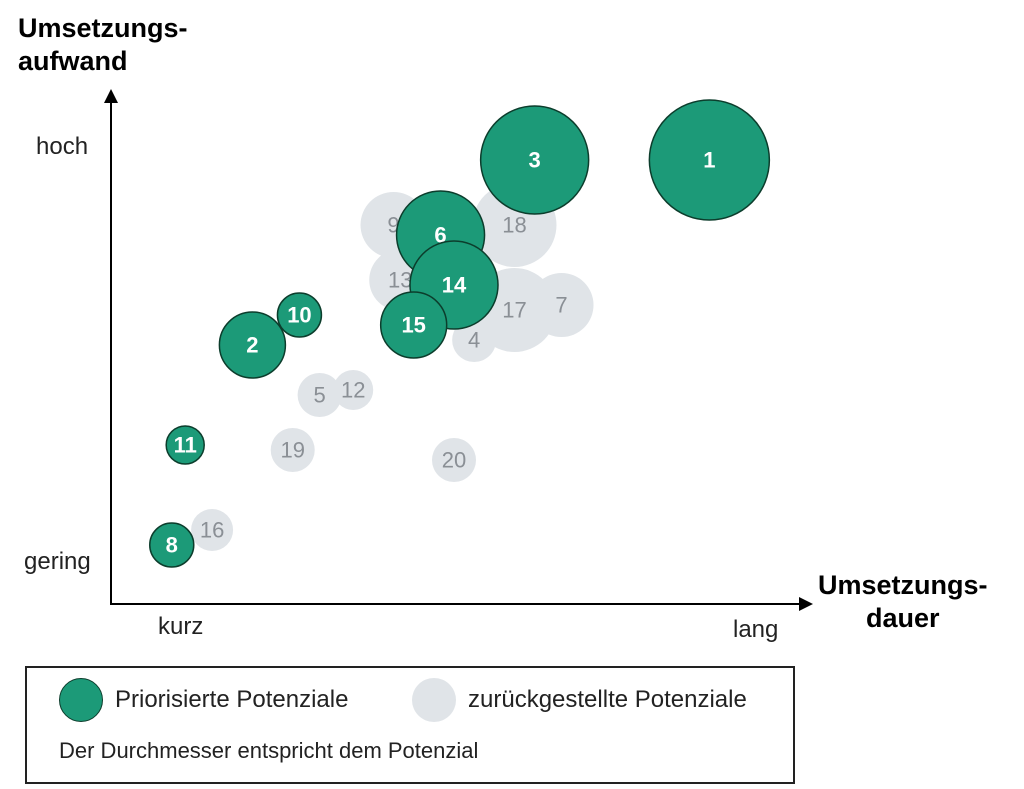 This screenshot has width=1024, height=789. What do you see at coordinates (902, 618) in the screenshot?
I see `x-axis-title-line2: dauer` at bounding box center [902, 618].